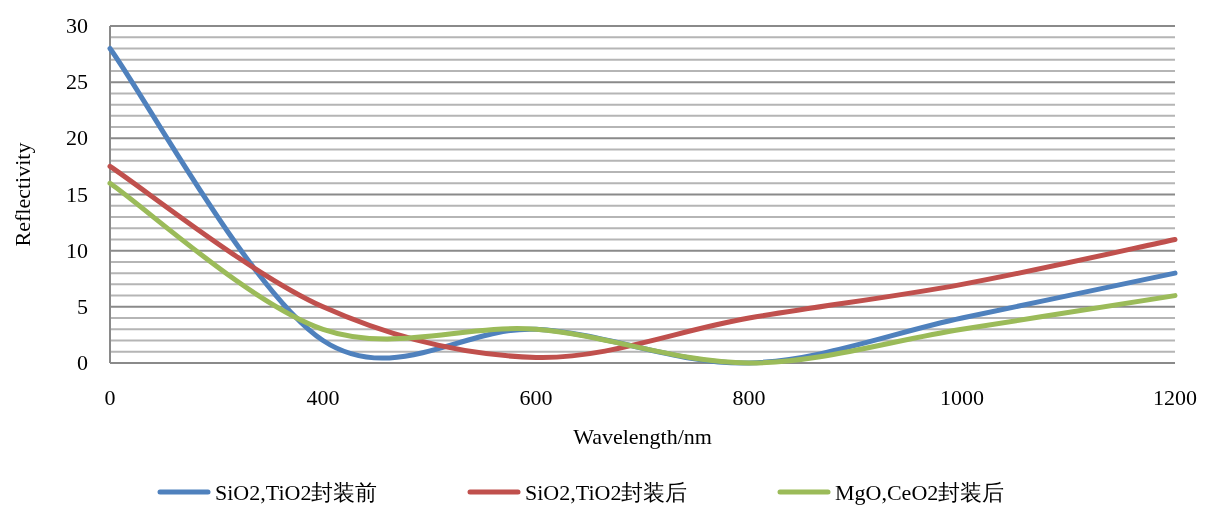 This screenshot has height=506, width=1210. I want to click on y-tick-label: 0, so click(82, 362).